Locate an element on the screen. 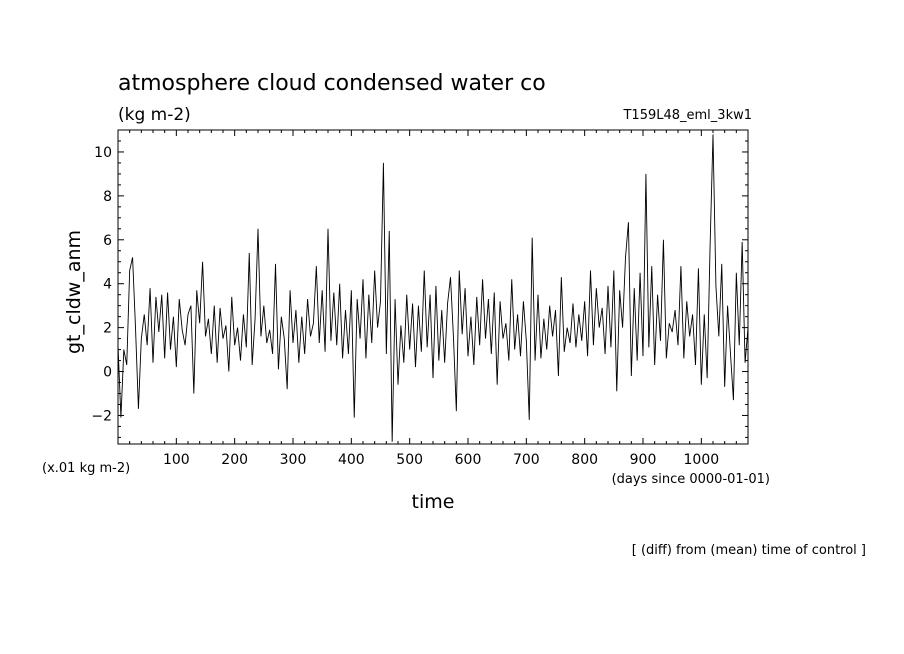 The height and width of the screenshot is (654, 904). x-tick-label: 1000 is located at coordinates (702, 460).